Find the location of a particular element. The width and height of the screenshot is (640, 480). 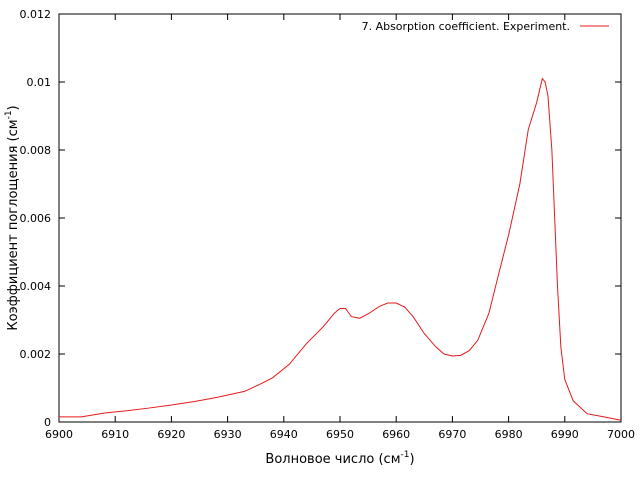

y-tick-label: 0.002 is located at coordinates (36, 354).